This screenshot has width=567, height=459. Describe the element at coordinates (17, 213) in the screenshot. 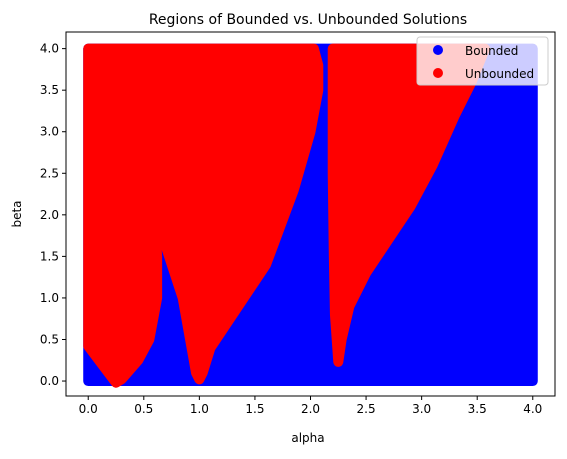

I see `y-axis-label: beta` at that location.